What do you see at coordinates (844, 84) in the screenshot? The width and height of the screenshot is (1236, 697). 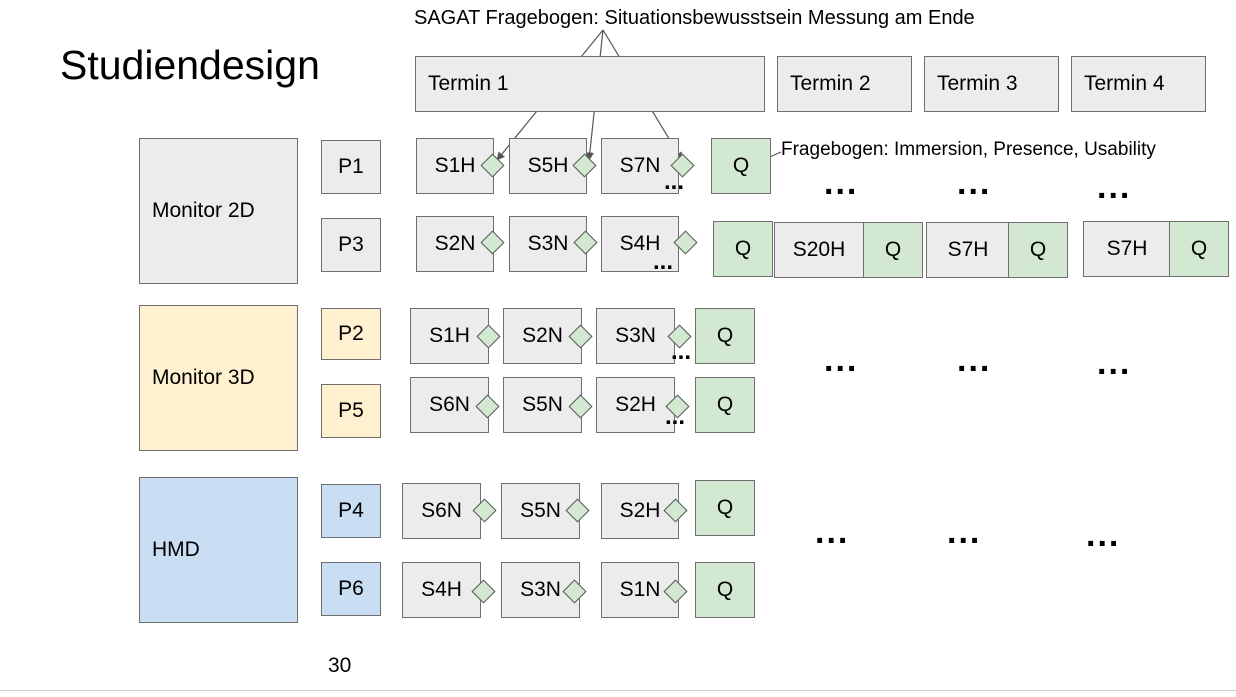 I see `termin-2-header: Termin 2` at bounding box center [844, 84].